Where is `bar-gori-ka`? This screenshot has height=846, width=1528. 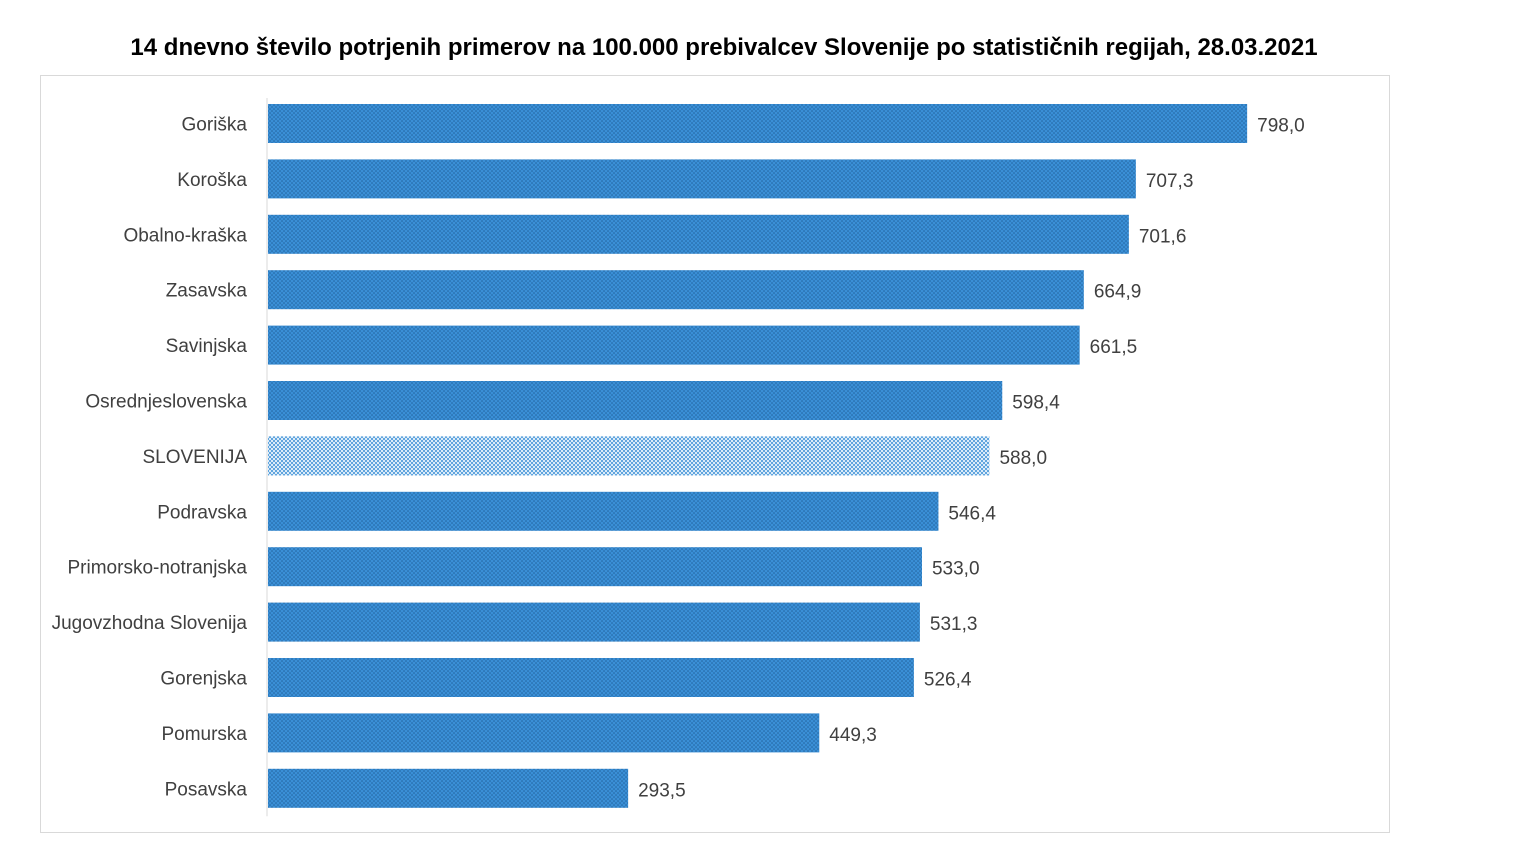
bar-gori-ka is located at coordinates (758, 123).